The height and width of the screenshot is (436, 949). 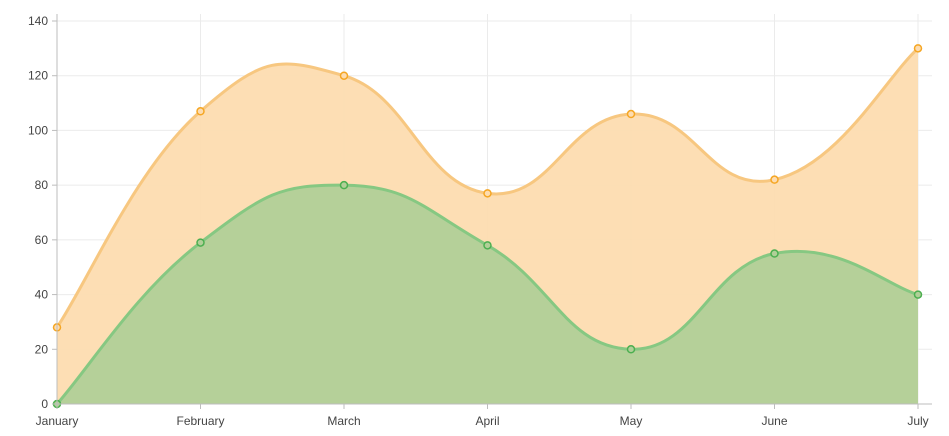 I want to click on x-tick-label: March, so click(x=343, y=421).